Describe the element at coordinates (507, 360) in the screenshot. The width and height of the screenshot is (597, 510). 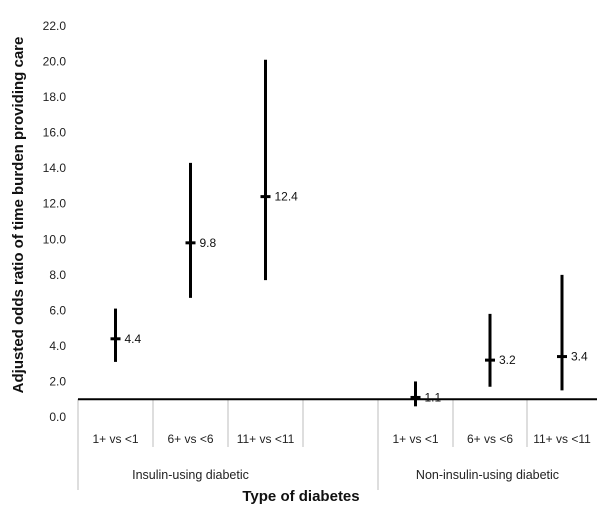
I see `data-label: 3.2` at that location.